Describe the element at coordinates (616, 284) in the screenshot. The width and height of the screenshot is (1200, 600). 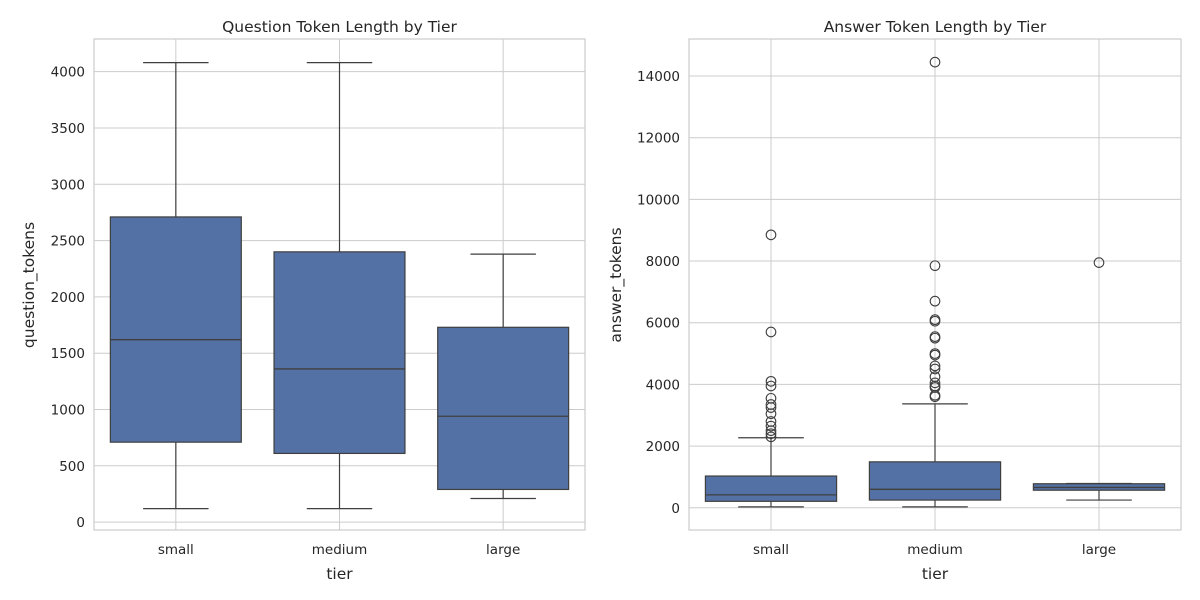
I see `y-axis-label: answer_tokens` at that location.